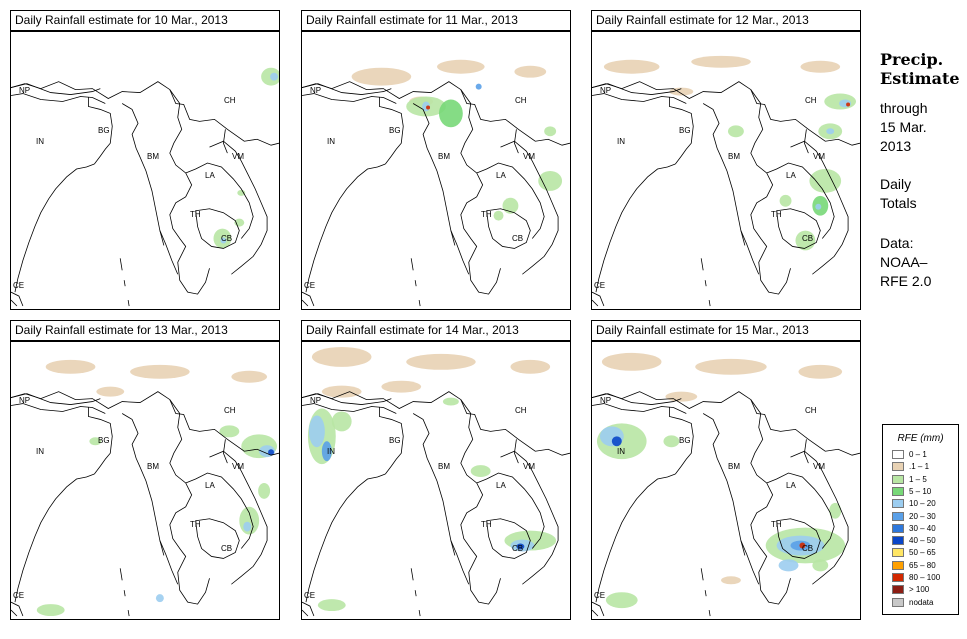  I want to click on data-source-caption: Data: NOAA– RFE 2.0, so click(905, 262).